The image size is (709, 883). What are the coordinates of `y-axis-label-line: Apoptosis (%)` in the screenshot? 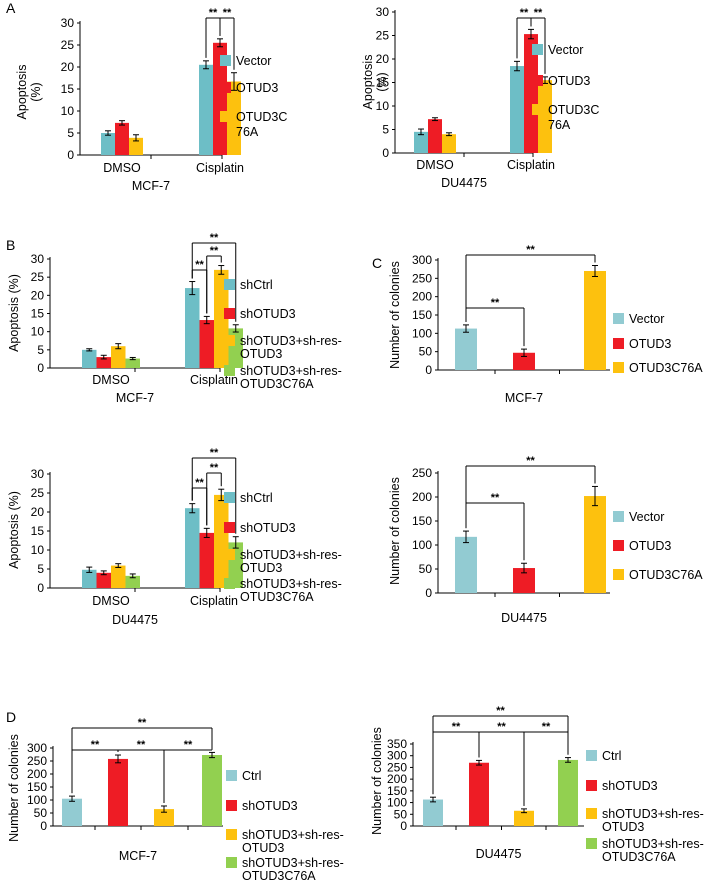 It's located at (14, 313).